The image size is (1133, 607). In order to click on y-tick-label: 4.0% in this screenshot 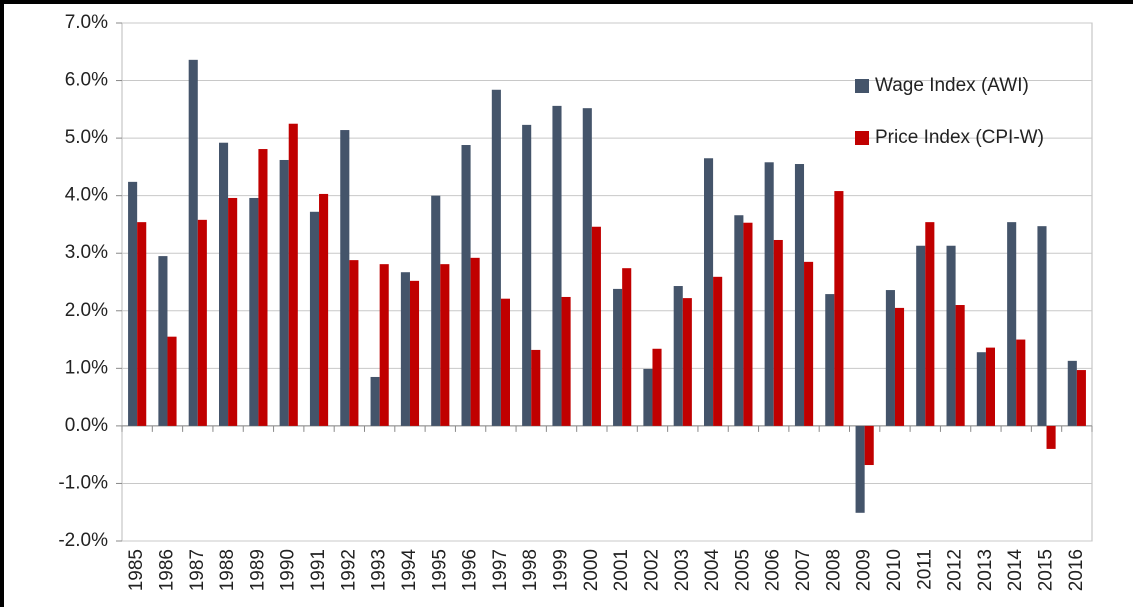, I will do `click(86, 195)`.